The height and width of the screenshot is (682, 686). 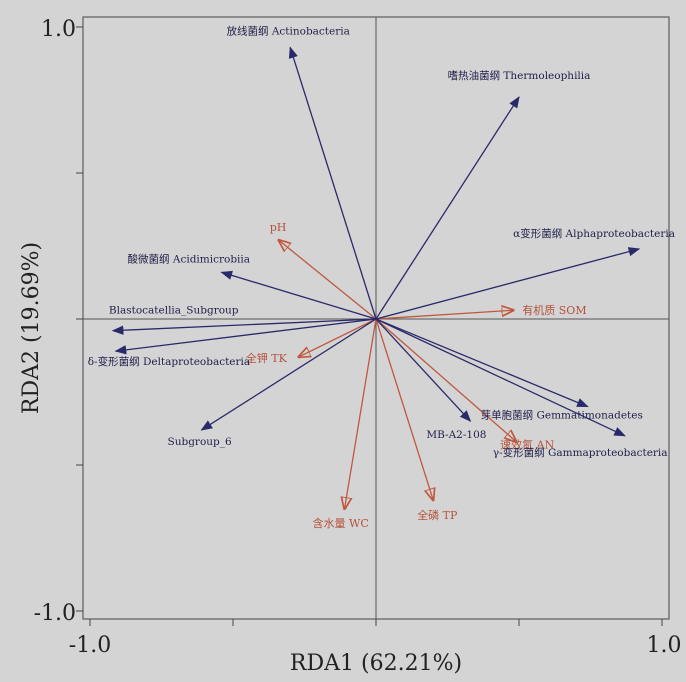 What do you see at coordinates (200, 442) in the screenshot?
I see `species-label-6: Subgroup_6` at bounding box center [200, 442].